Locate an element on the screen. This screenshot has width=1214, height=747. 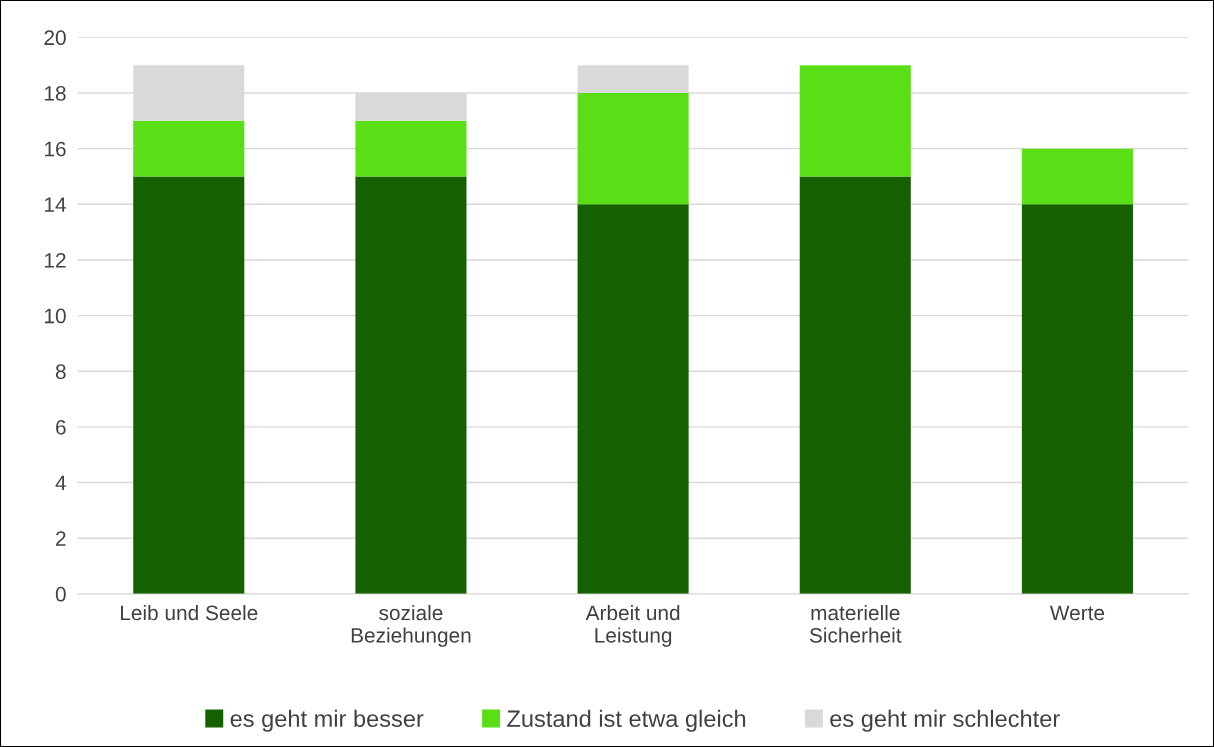
y-tick-label: 2 is located at coordinates (61, 538).